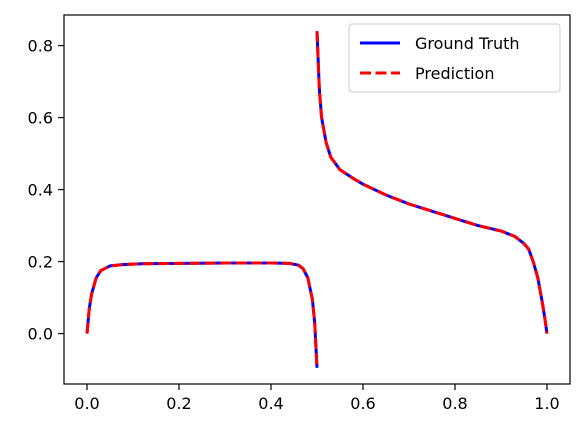  I want to click on x-axis: 0.0 0.2 0.4 0.6 0.8 1.0, so click(317, 398).